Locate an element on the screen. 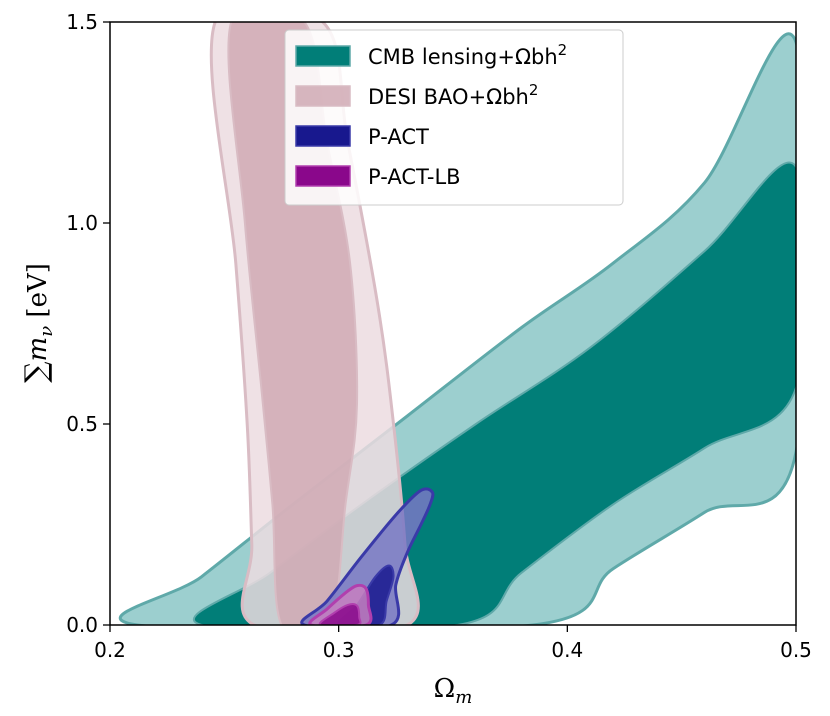 This screenshot has height=716, width=830. y-tick-label: 1.5 is located at coordinates (82, 22).